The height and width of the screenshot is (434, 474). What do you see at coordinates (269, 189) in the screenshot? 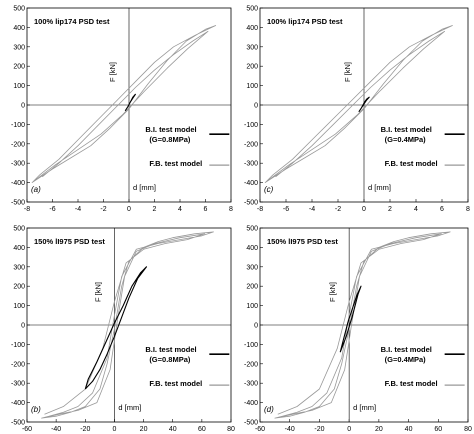
I see `panel-label: (c)` at bounding box center [269, 189].